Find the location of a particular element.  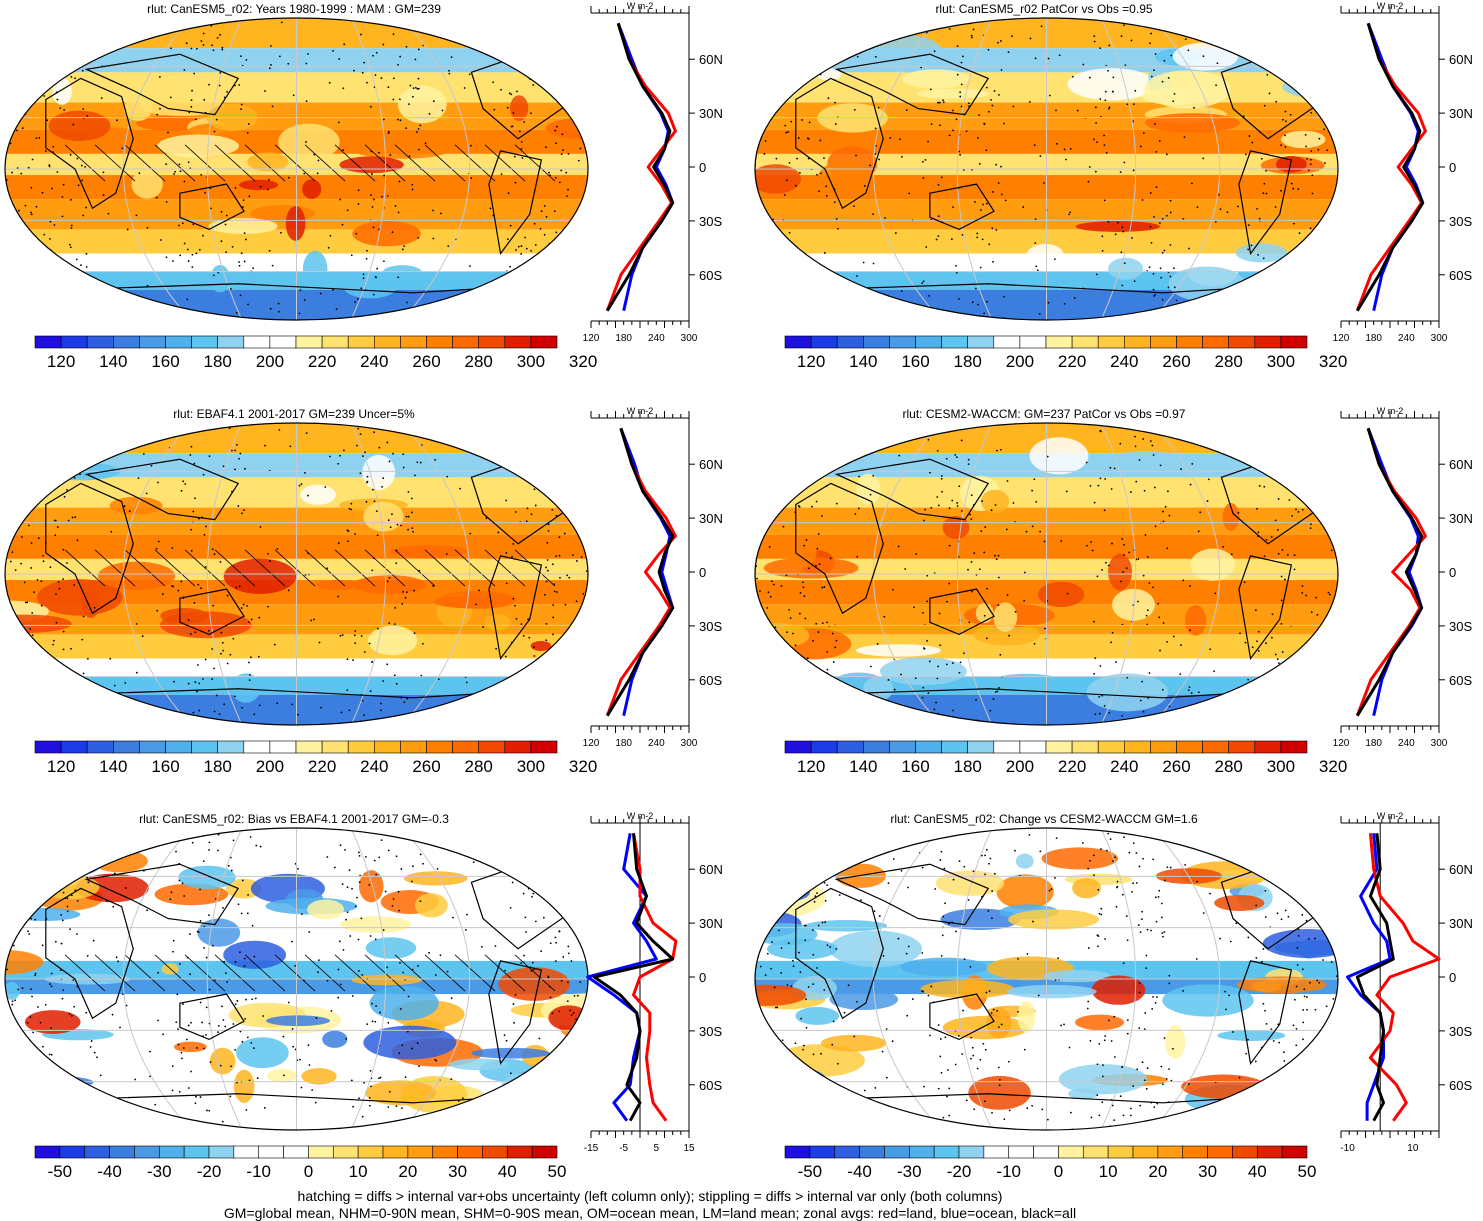

colorbar-tick-label: 120 is located at coordinates (61, 361).